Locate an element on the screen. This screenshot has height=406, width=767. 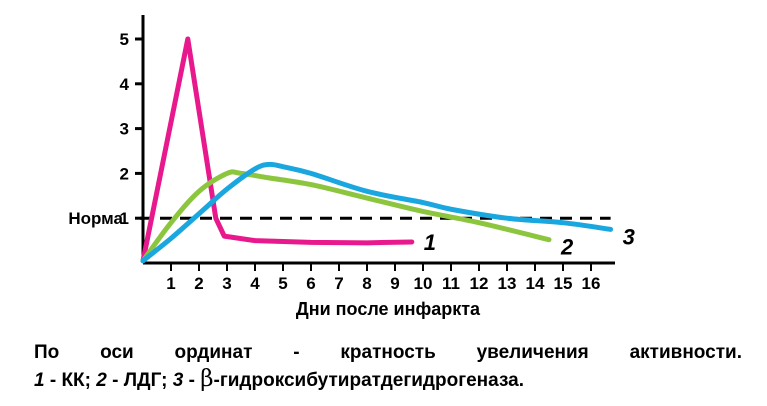
x-ticks: 1 2 3 4 5 6 7 8 9 10 11 12 13 14 15 16 is located at coordinates (383, 278).